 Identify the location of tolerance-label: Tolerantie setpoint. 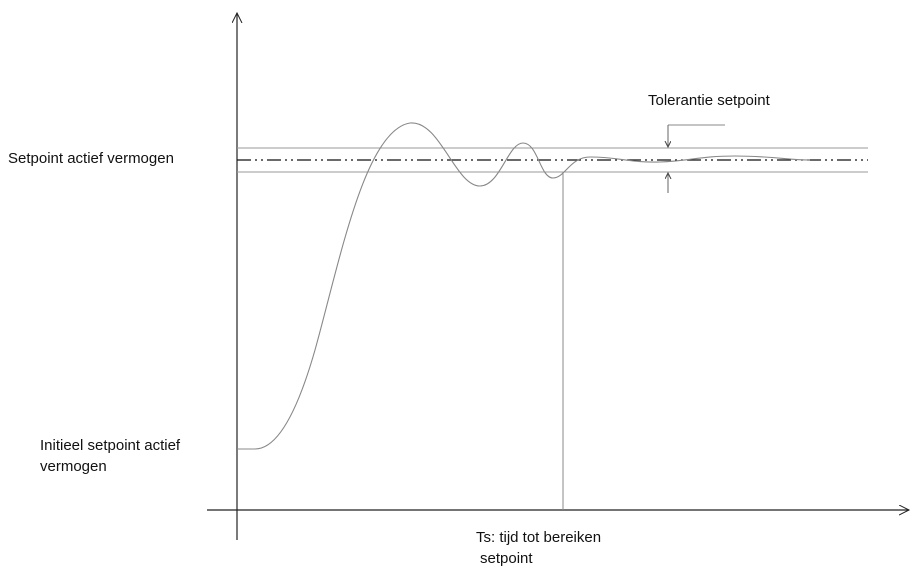
(709, 100).